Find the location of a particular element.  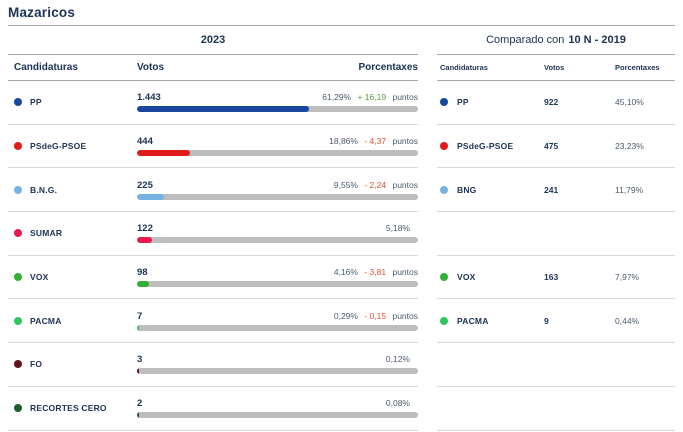

right-column-headers: Candidaturas Votos Porcentaxes is located at coordinates (556, 68).